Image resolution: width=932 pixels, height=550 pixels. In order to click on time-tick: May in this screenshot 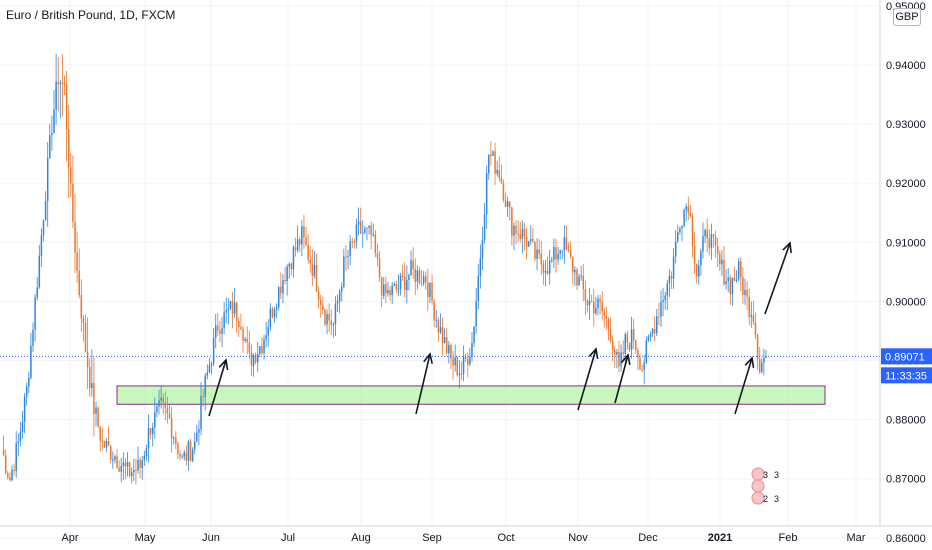, I will do `click(145, 538)`.